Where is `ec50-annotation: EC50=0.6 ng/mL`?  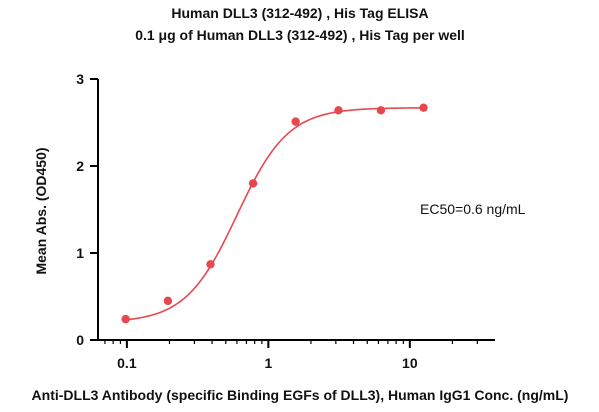
ec50-annotation: EC50=0.6 ng/mL is located at coordinates (473, 209).